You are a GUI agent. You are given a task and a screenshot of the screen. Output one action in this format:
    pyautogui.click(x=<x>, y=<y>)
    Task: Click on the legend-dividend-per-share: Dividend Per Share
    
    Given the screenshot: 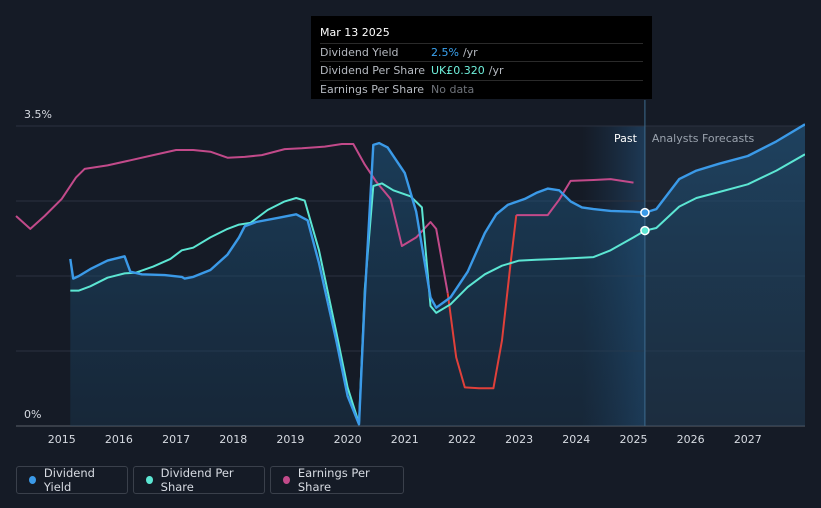 What is the action you would take?
    pyautogui.click(x=199, y=480)
    